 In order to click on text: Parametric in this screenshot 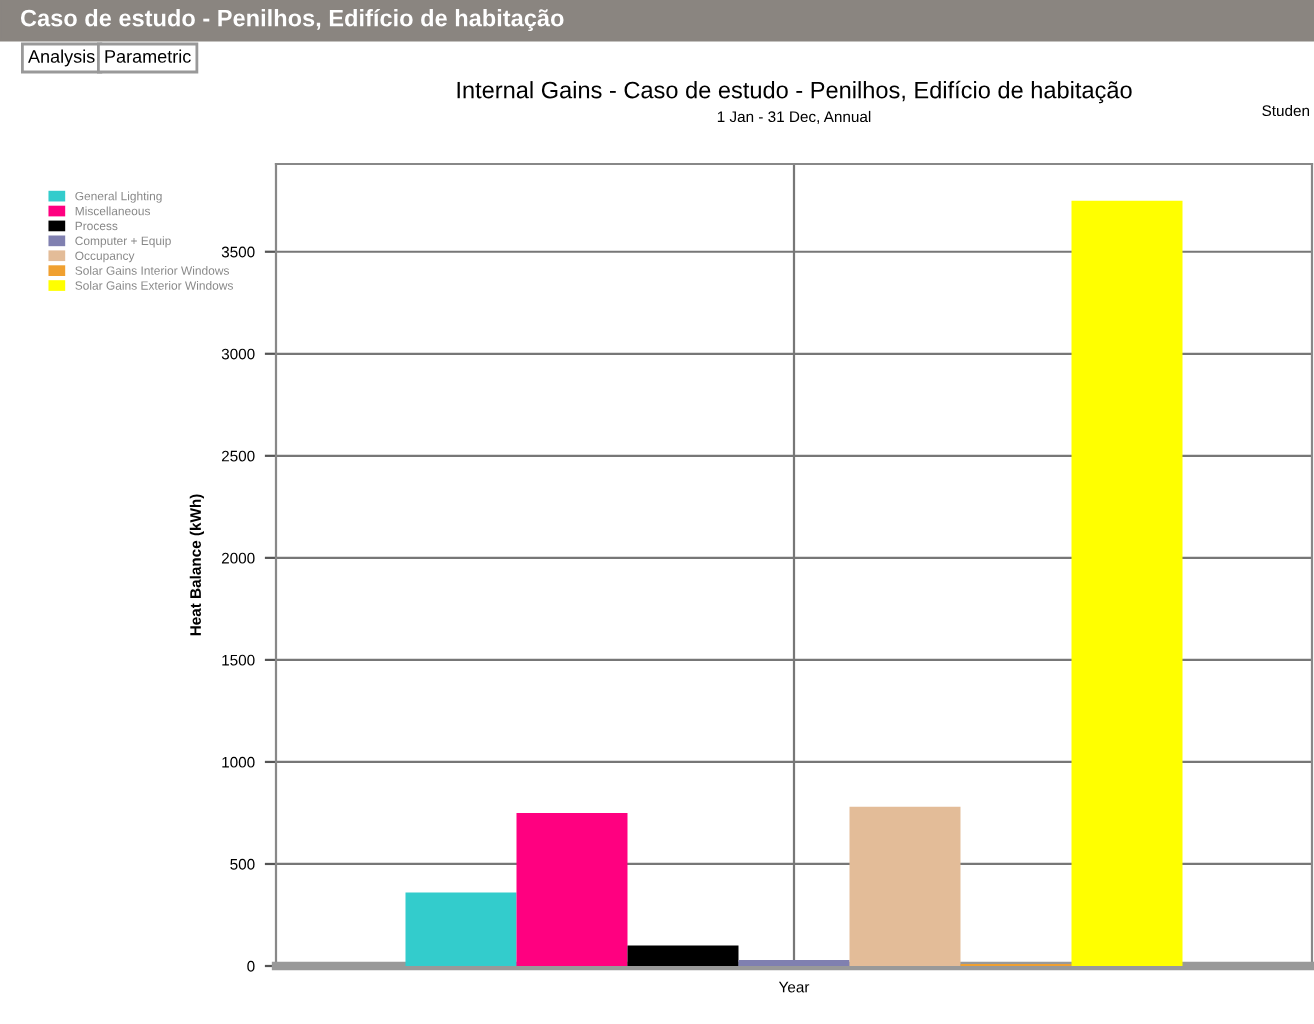, I will do `click(148, 56)`.